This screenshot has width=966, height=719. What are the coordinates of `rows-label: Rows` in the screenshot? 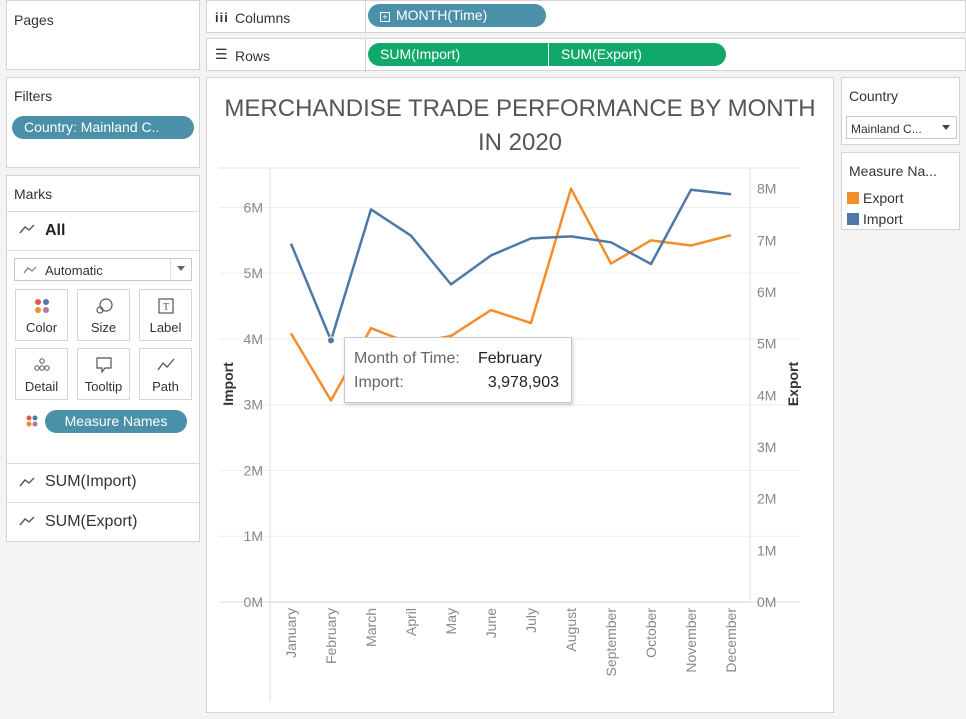 It's located at (253, 56).